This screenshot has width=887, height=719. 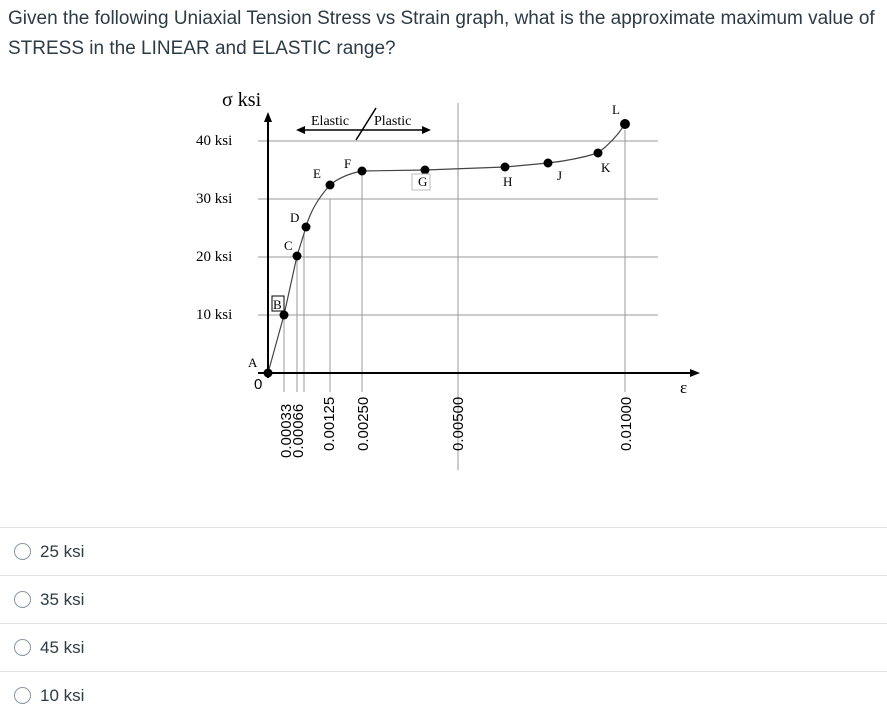 What do you see at coordinates (214, 257) in the screenshot?
I see `y-tick-20: 20 ksi` at bounding box center [214, 257].